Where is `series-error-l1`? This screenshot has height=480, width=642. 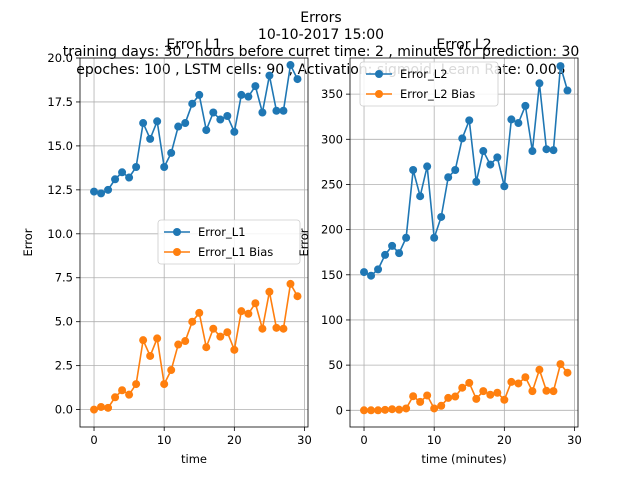
series-error-l1 is located at coordinates (196, 129).